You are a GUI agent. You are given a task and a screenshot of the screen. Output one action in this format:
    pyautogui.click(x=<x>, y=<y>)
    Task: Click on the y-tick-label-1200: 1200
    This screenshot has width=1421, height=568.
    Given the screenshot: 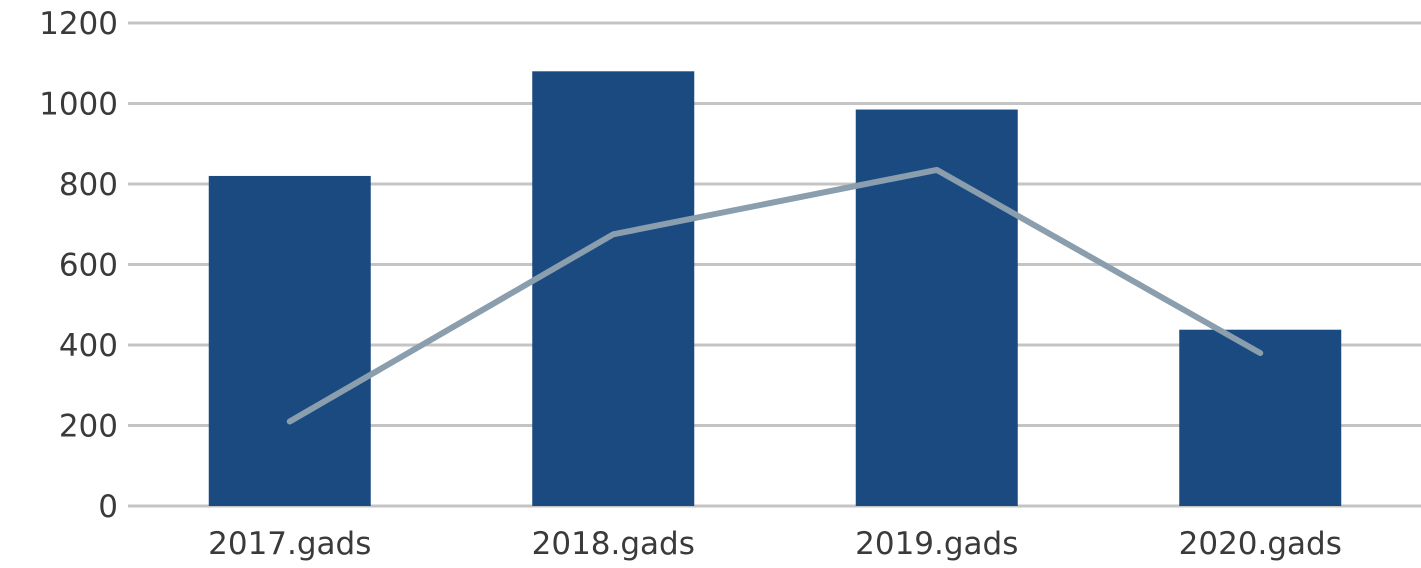 What is the action you would take?
    pyautogui.click(x=78, y=24)
    